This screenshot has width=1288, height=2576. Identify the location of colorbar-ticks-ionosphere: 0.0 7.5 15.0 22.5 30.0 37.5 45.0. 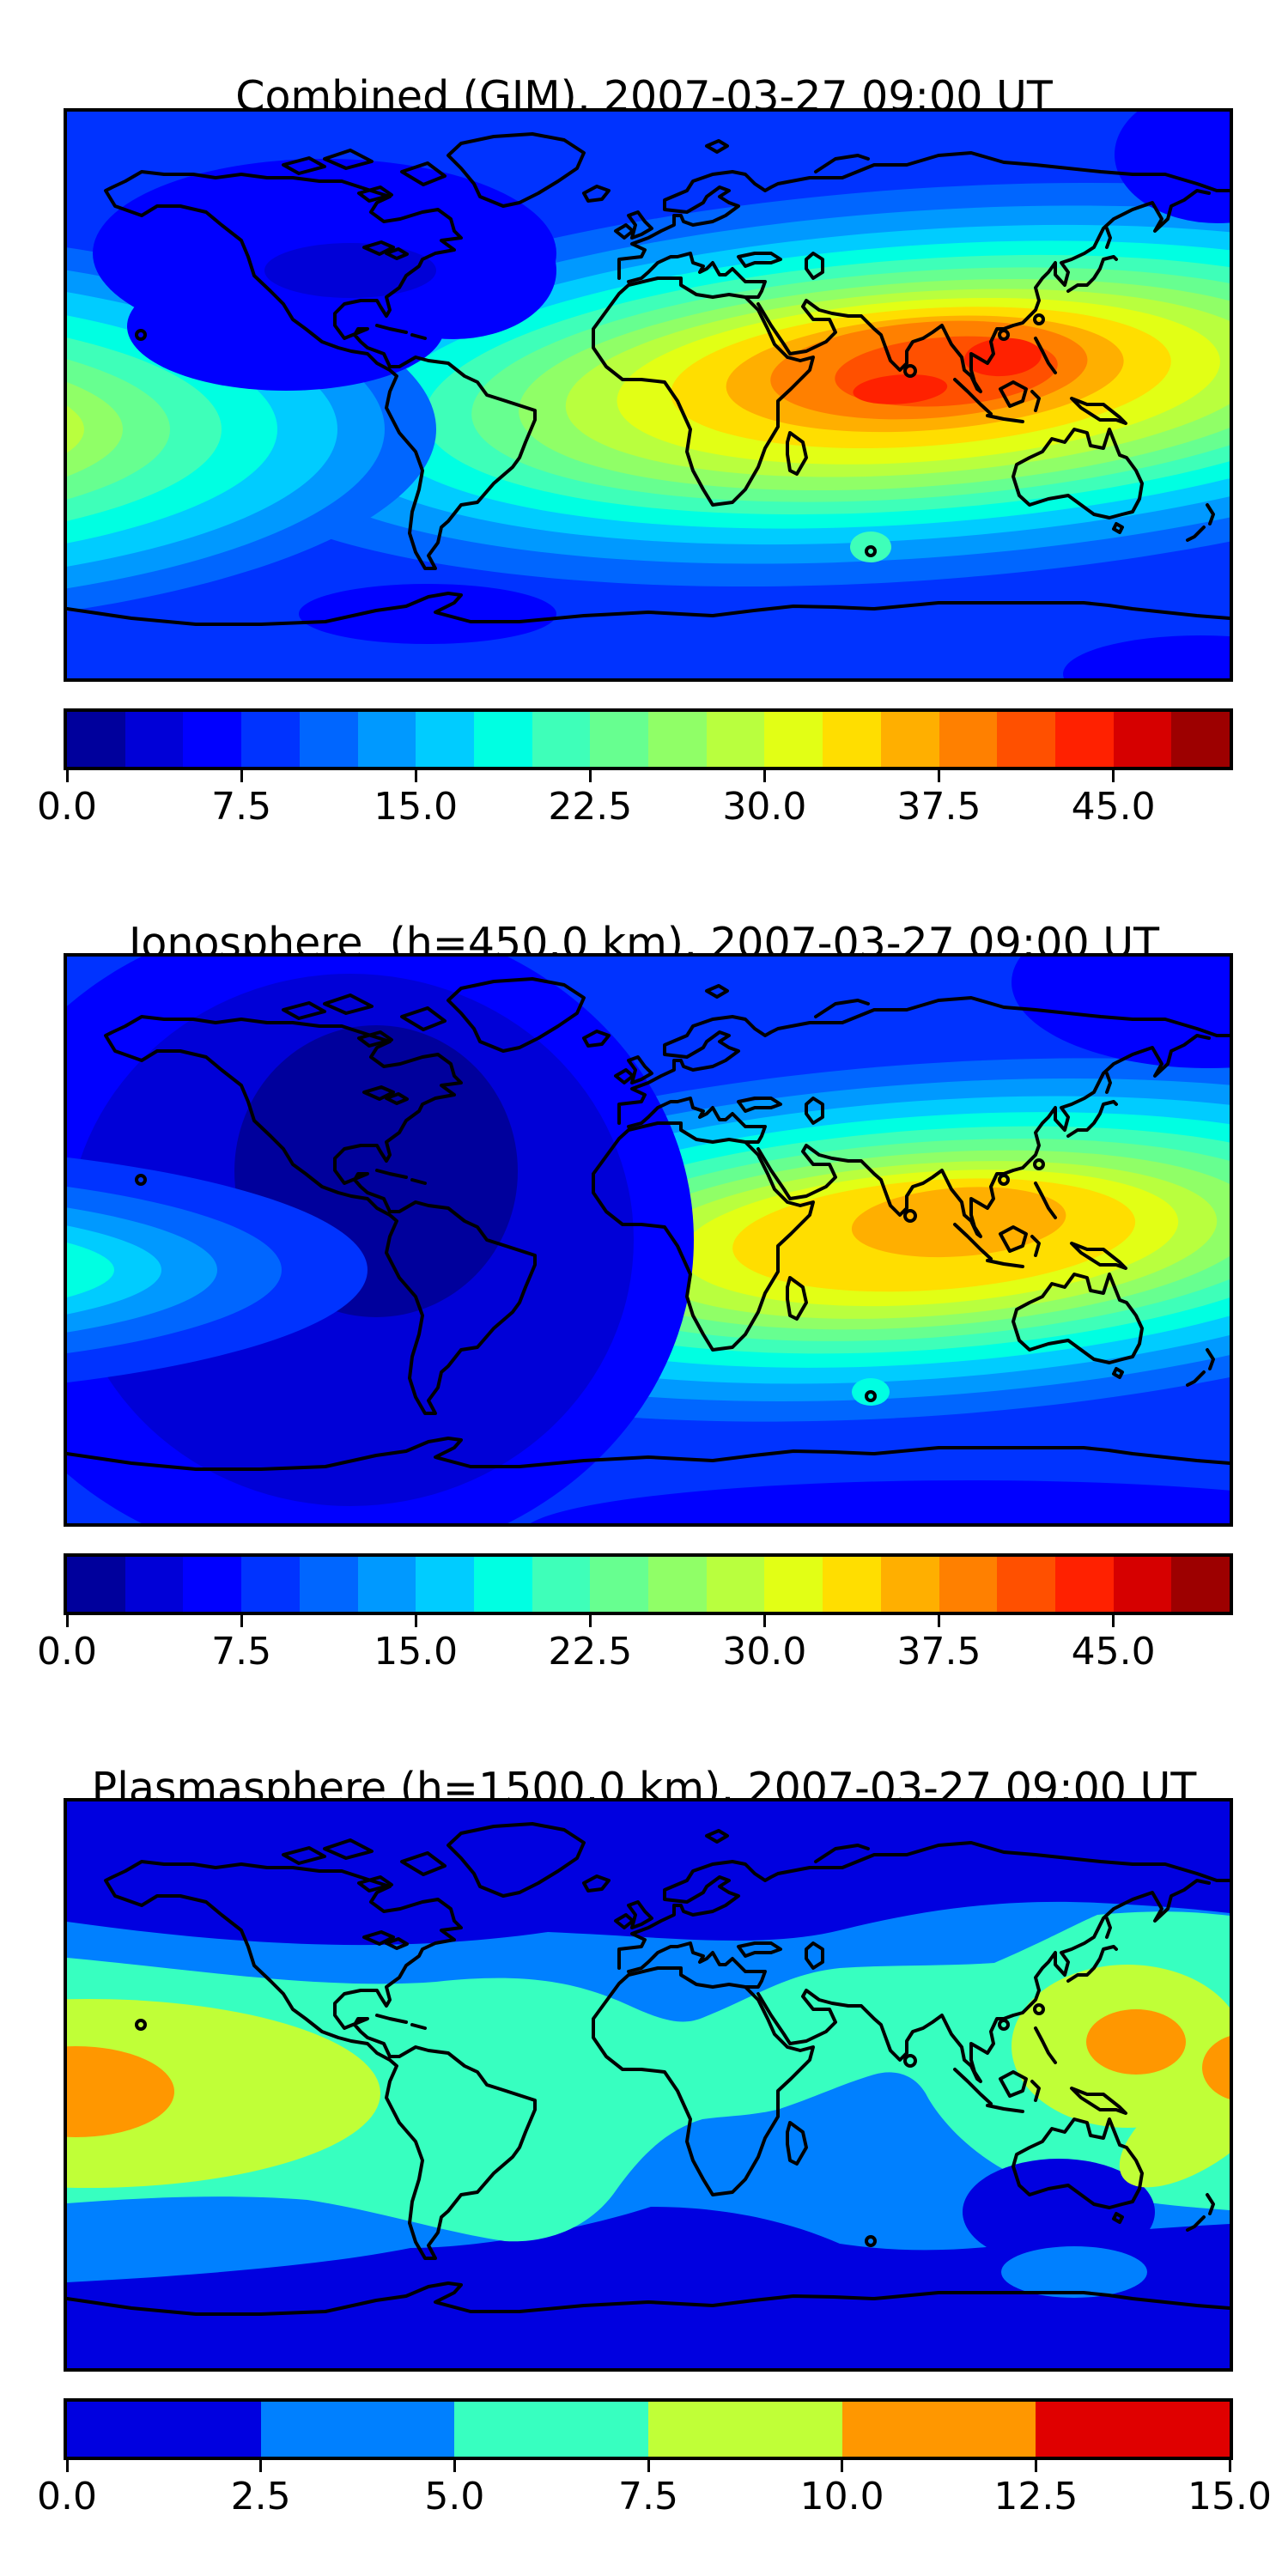
(633, 1649).